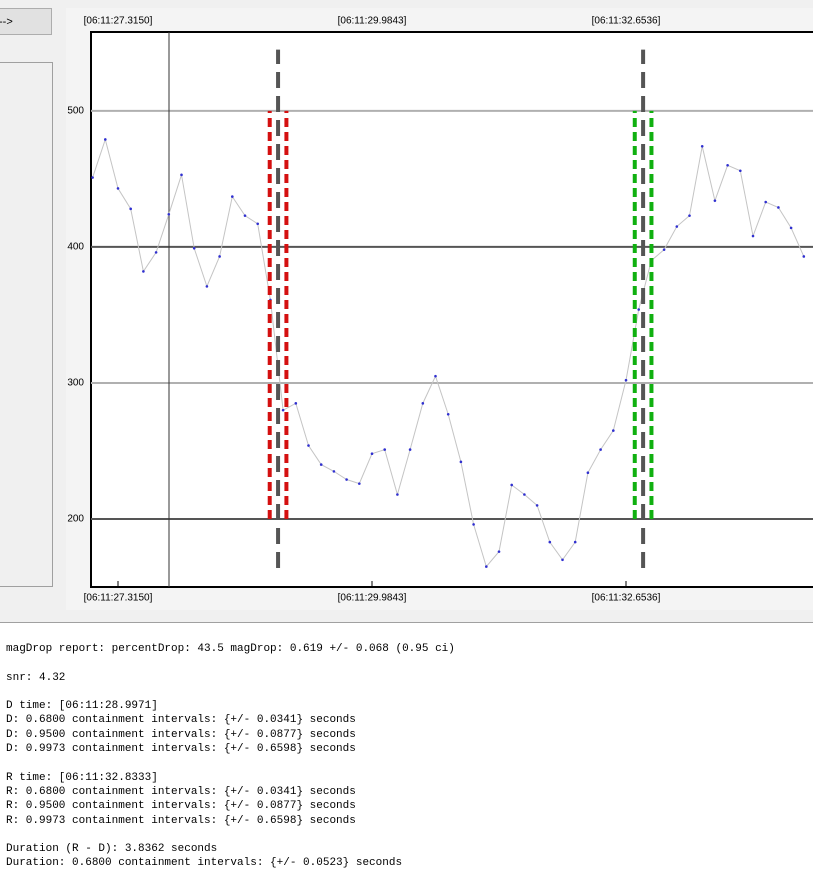 This screenshot has height=872, width=813. I want to click on x-tick-label-top: [06:11:27.3150], so click(118, 21).